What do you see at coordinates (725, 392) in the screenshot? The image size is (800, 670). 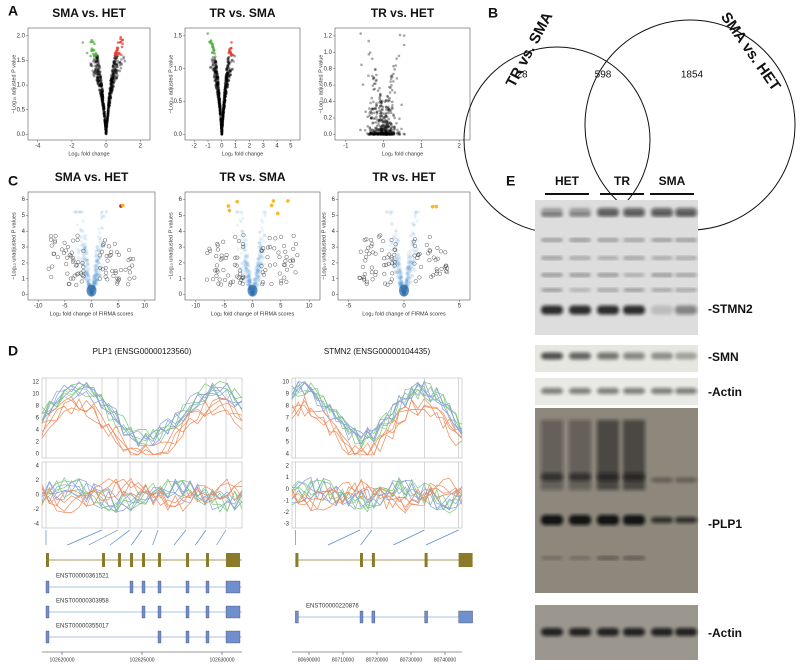 I see `band-label: -Actin` at bounding box center [725, 392].